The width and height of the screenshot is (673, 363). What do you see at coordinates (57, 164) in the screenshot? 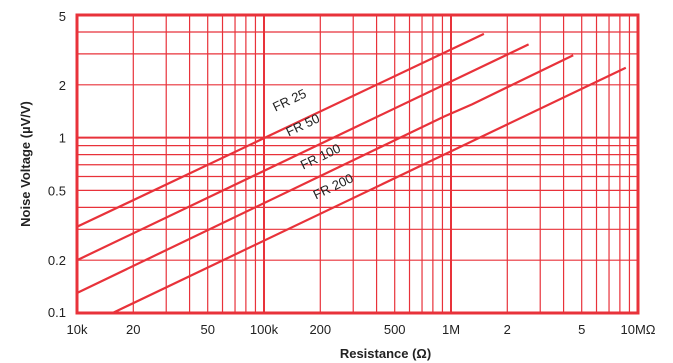
I see `y-tick-labels: 0.1 0.2 0.5 1 2 5` at bounding box center [57, 164].